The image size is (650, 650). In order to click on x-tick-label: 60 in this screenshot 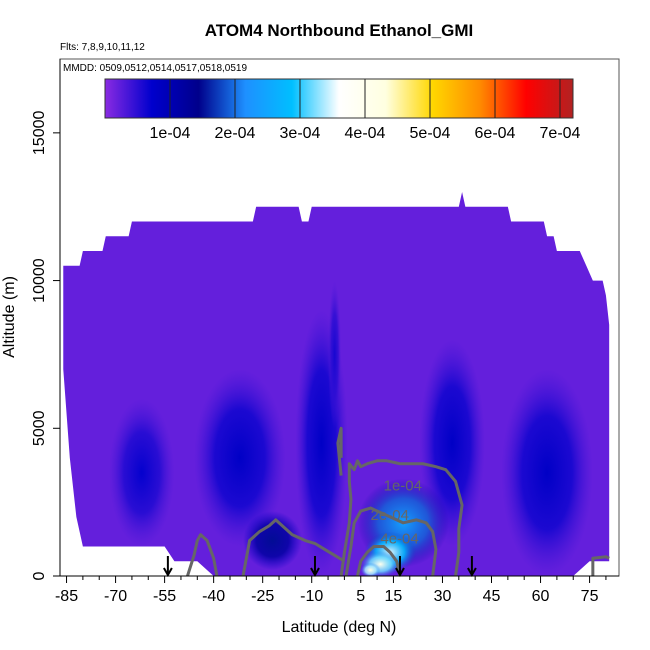, I will do `click(541, 596)`.